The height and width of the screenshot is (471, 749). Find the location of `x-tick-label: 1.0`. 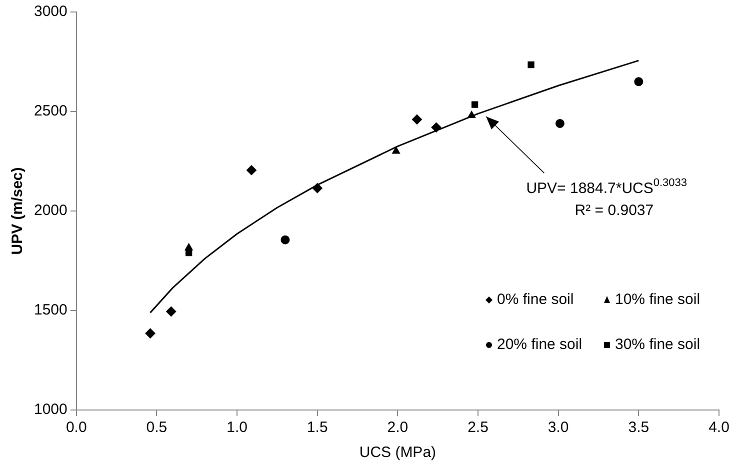

x-tick-label: 1.0 is located at coordinates (237, 427).